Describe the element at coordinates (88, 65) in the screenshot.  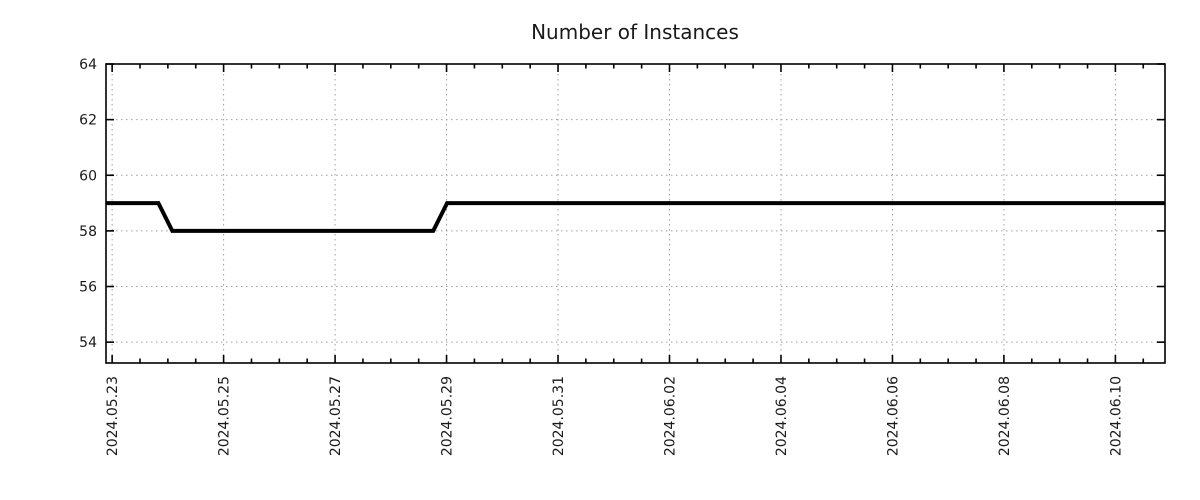
I see `y-tick-label: 64` at that location.